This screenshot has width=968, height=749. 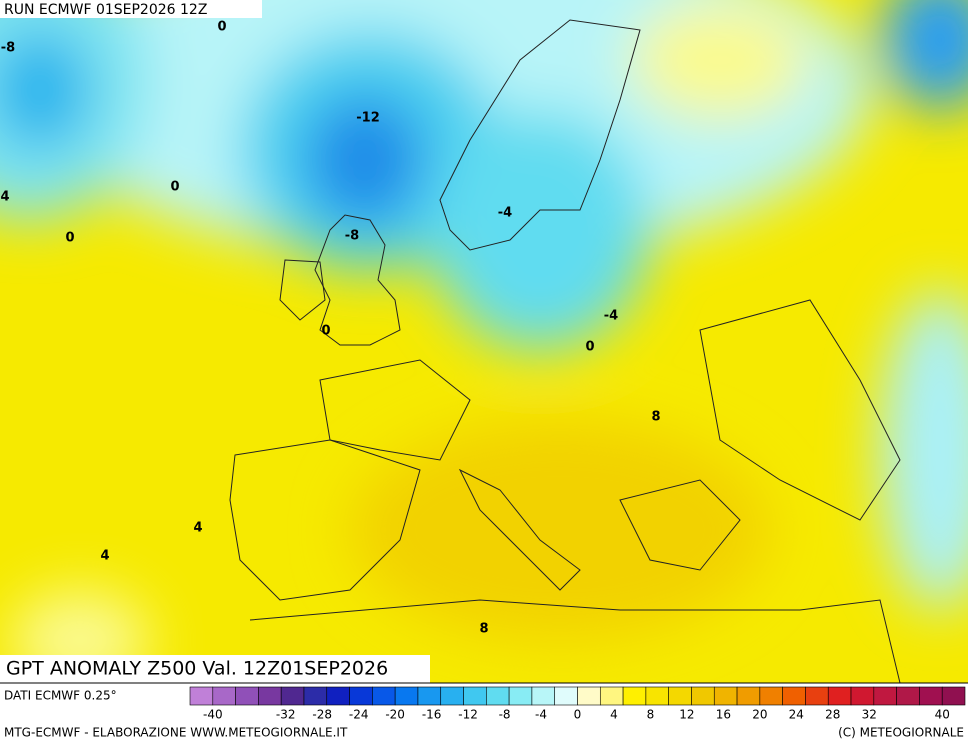 What do you see at coordinates (832, 715) in the screenshot?
I see `colorbar-tick-label: 28` at bounding box center [832, 715].